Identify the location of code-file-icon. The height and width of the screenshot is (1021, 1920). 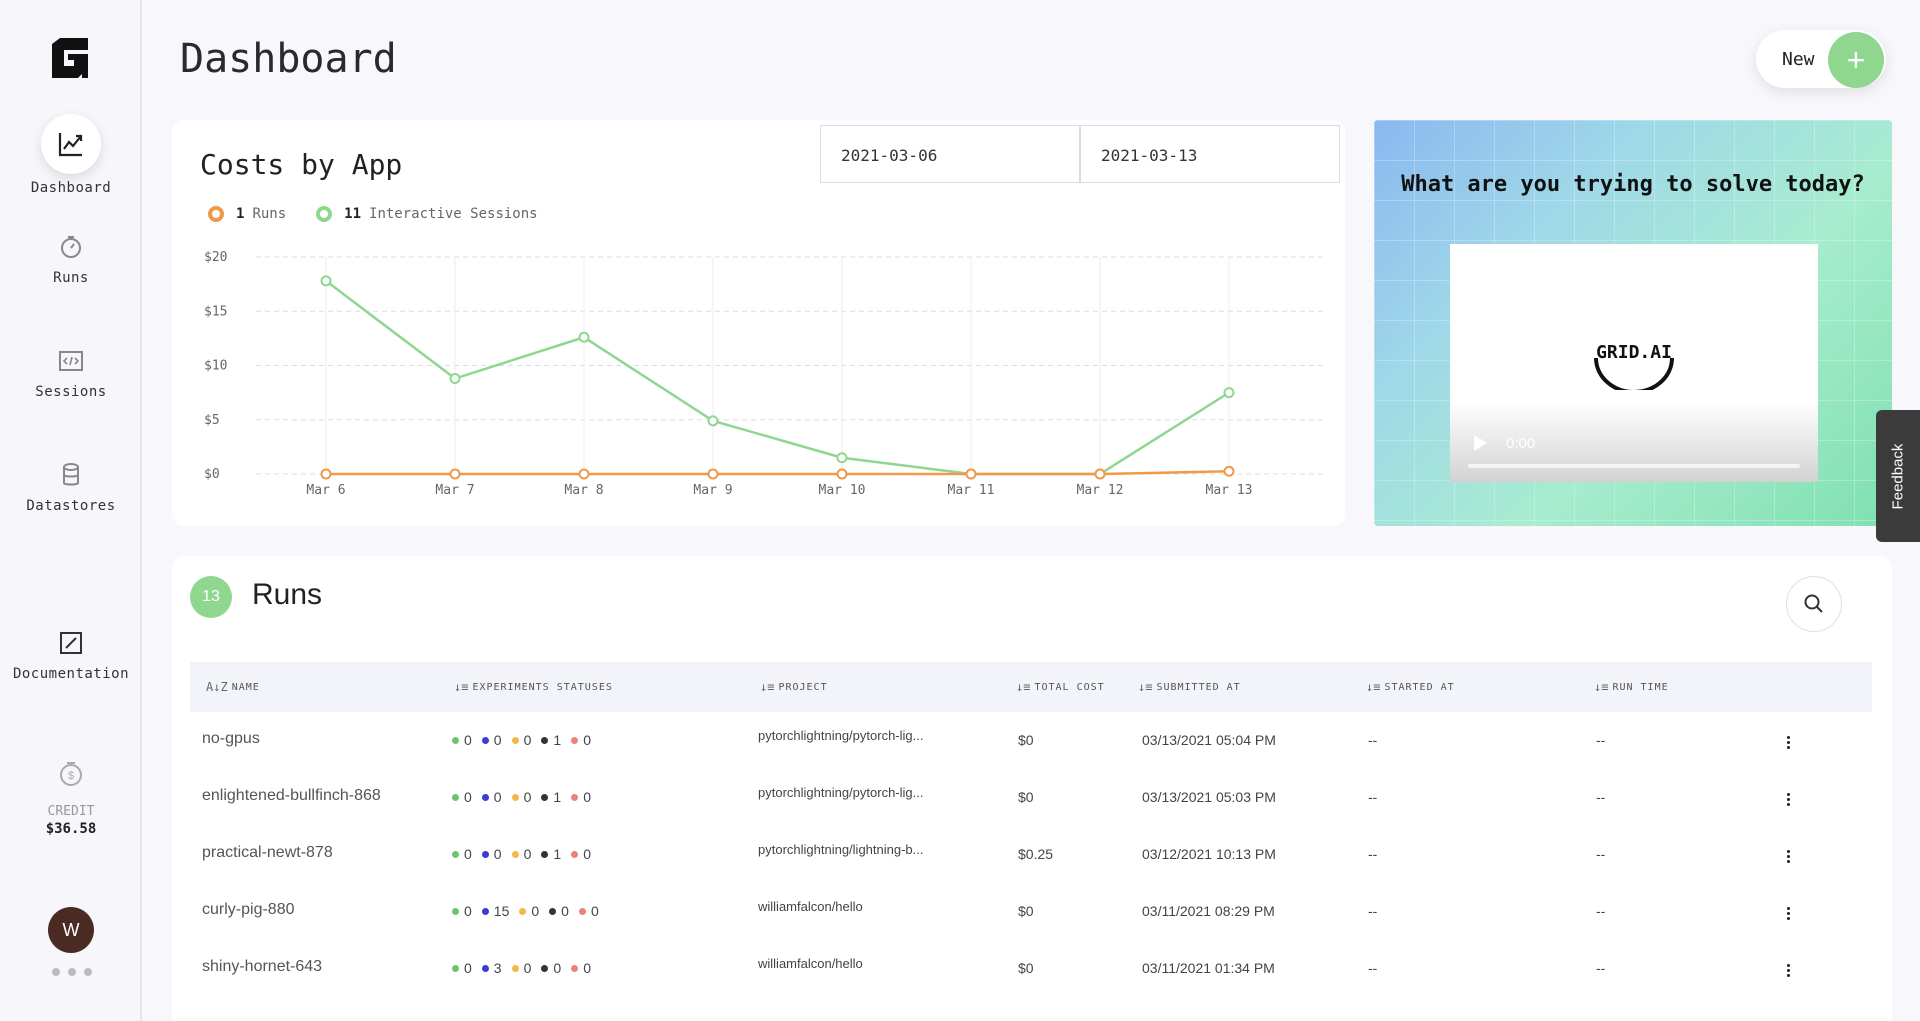
(71, 361).